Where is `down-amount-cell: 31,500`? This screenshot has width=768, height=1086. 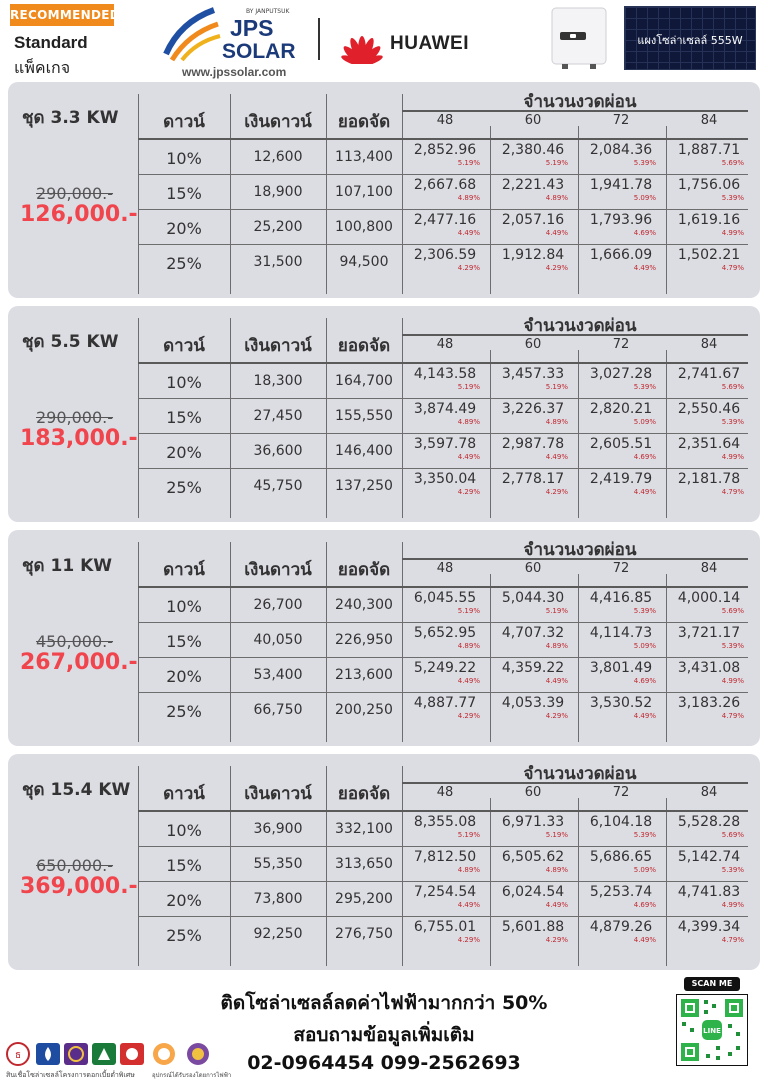
down-amount-cell: 31,500 is located at coordinates (278, 262).